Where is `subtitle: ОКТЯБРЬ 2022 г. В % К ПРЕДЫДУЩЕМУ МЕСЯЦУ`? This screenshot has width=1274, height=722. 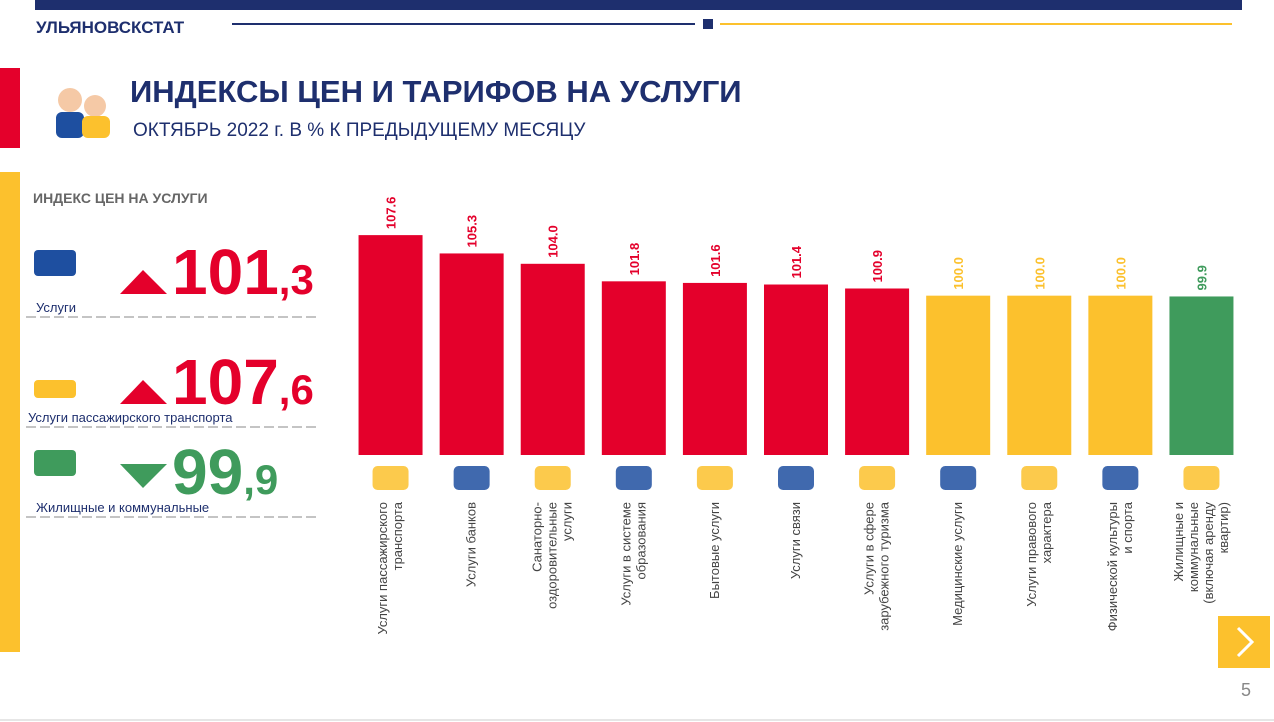
subtitle: ОКТЯБРЬ 2022 г. В % К ПРЕДЫДУЩЕМУ МЕСЯЦУ is located at coordinates (359, 130).